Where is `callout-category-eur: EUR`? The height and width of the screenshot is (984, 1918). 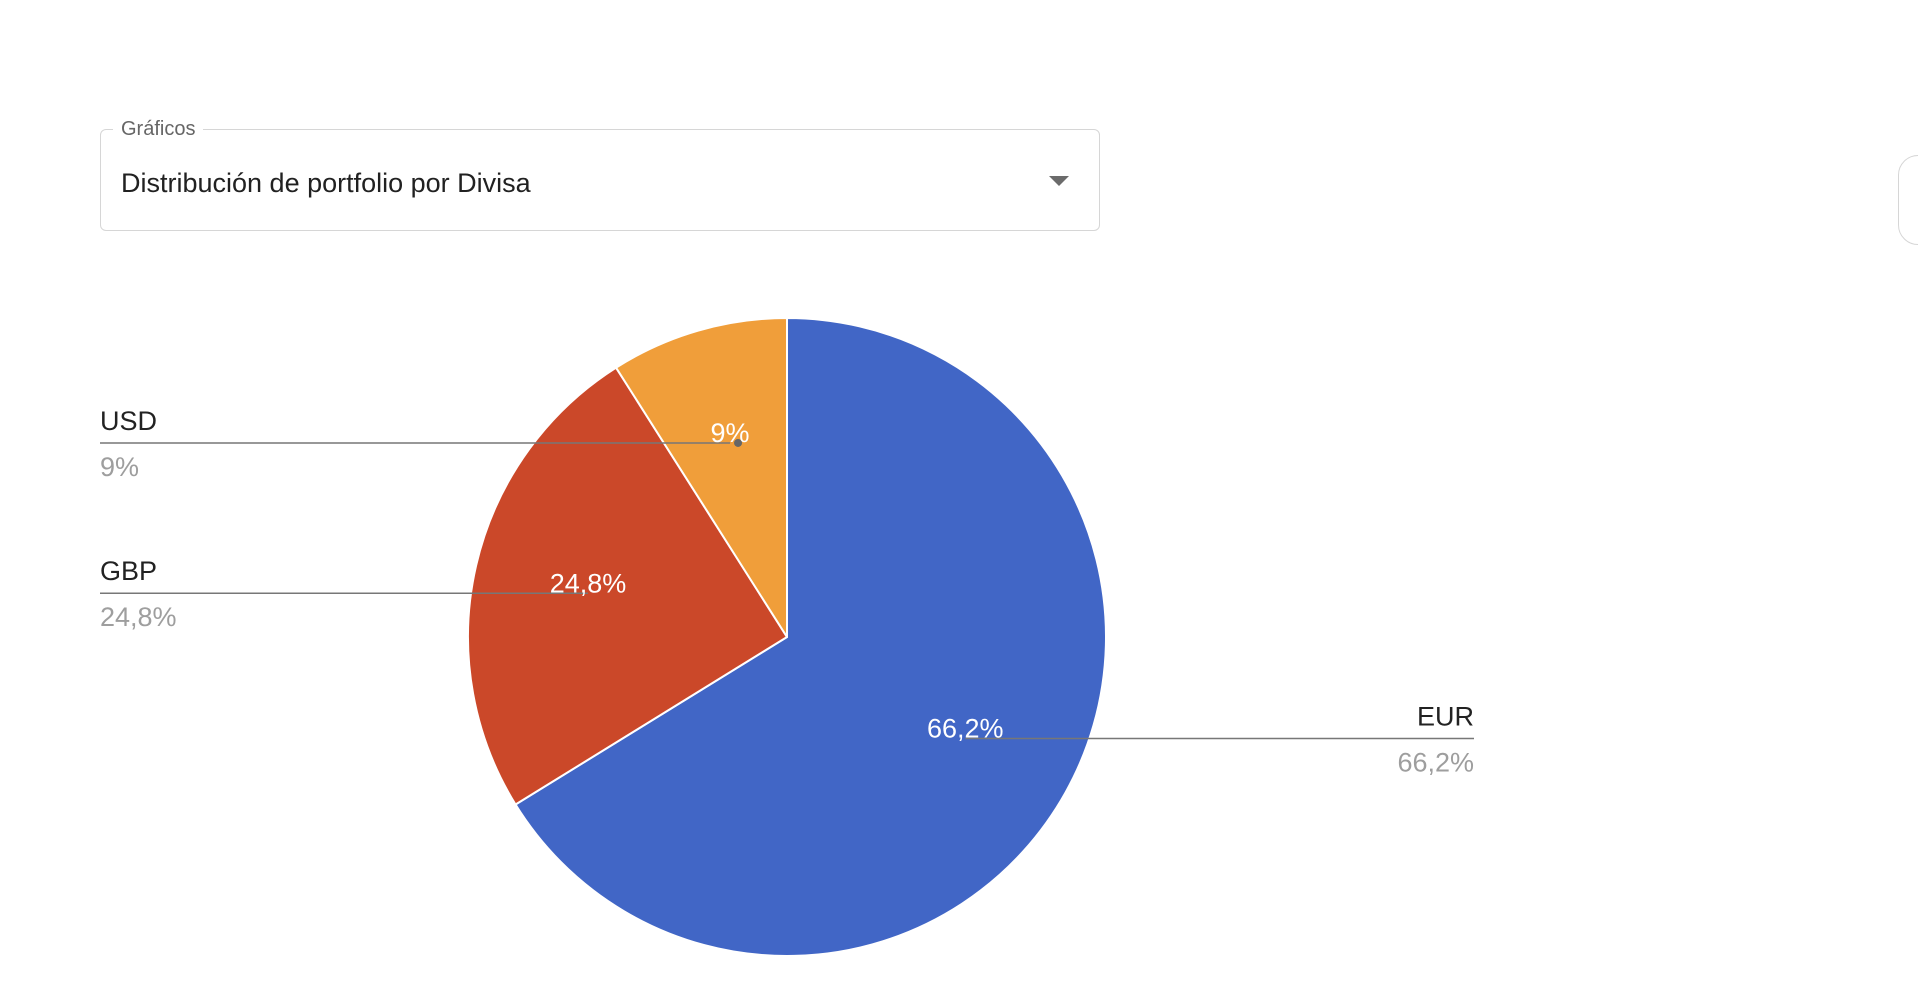
callout-category-eur: EUR is located at coordinates (1445, 716).